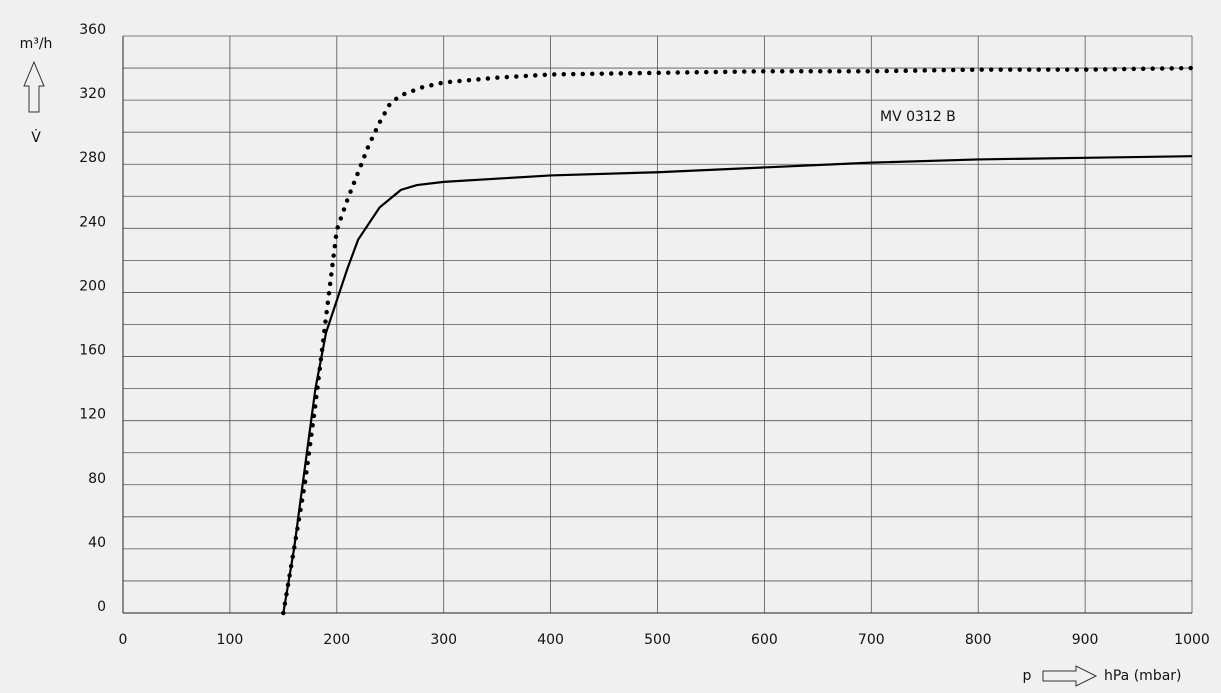 The height and width of the screenshot is (693, 1221). I want to click on y-tick-label: 280, so click(92, 158).